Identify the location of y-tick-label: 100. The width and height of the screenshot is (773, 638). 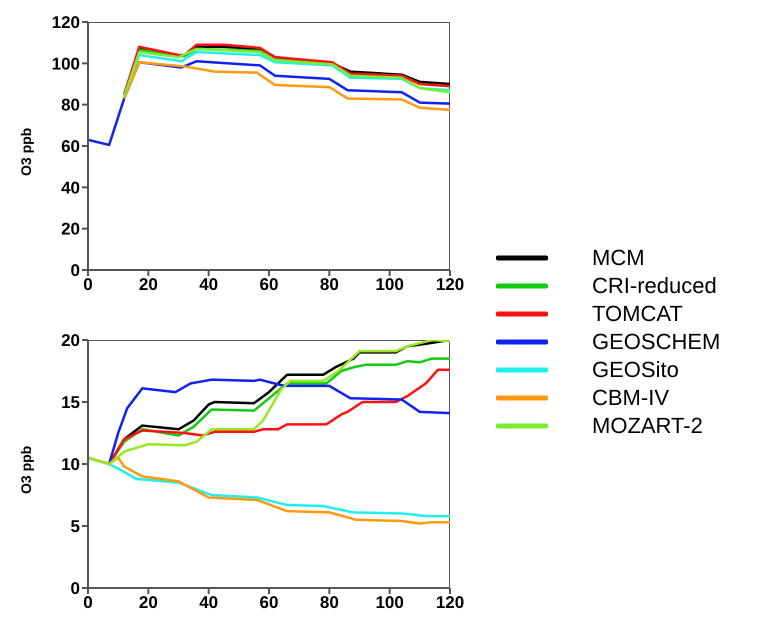
(66, 64).